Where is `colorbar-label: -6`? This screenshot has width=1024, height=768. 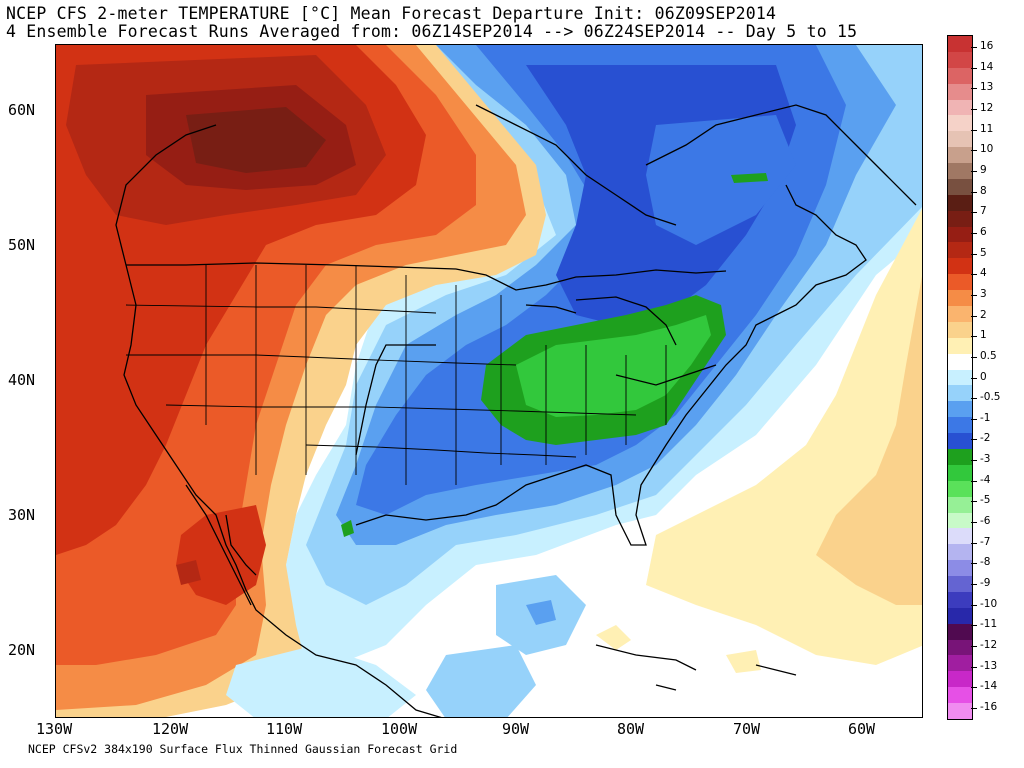
colorbar-label: -6 is located at coordinates (985, 521).